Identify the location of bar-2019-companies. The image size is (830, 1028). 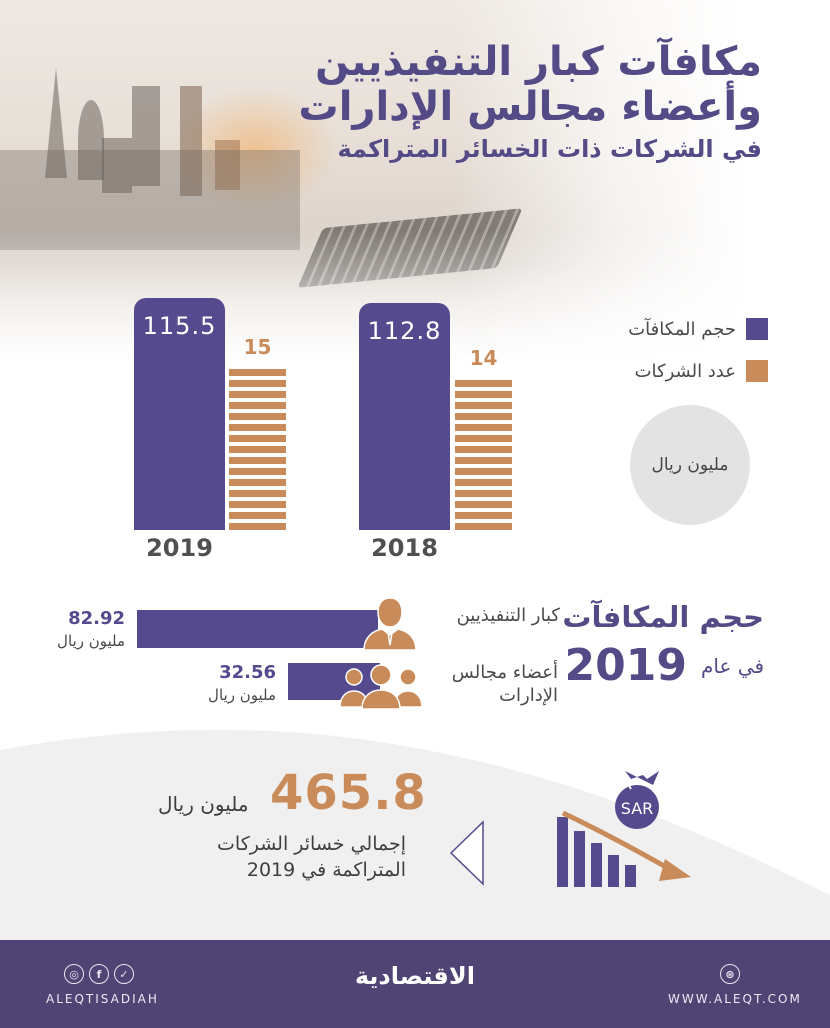
(257, 445).